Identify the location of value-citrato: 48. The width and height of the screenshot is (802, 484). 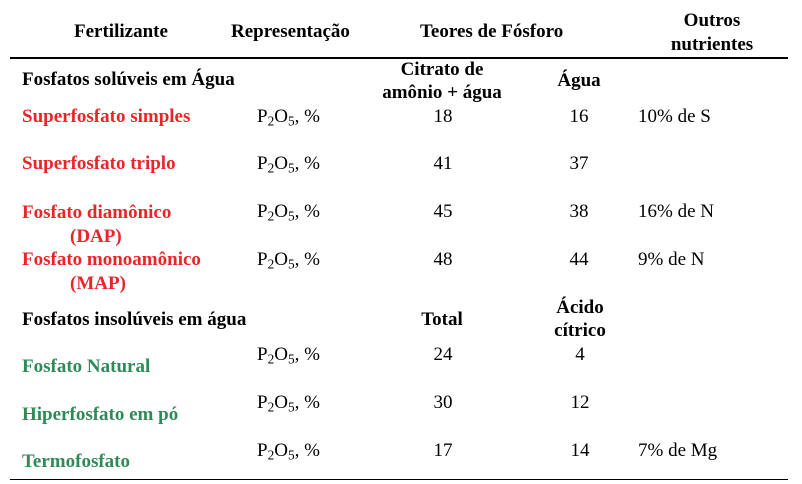
(443, 259).